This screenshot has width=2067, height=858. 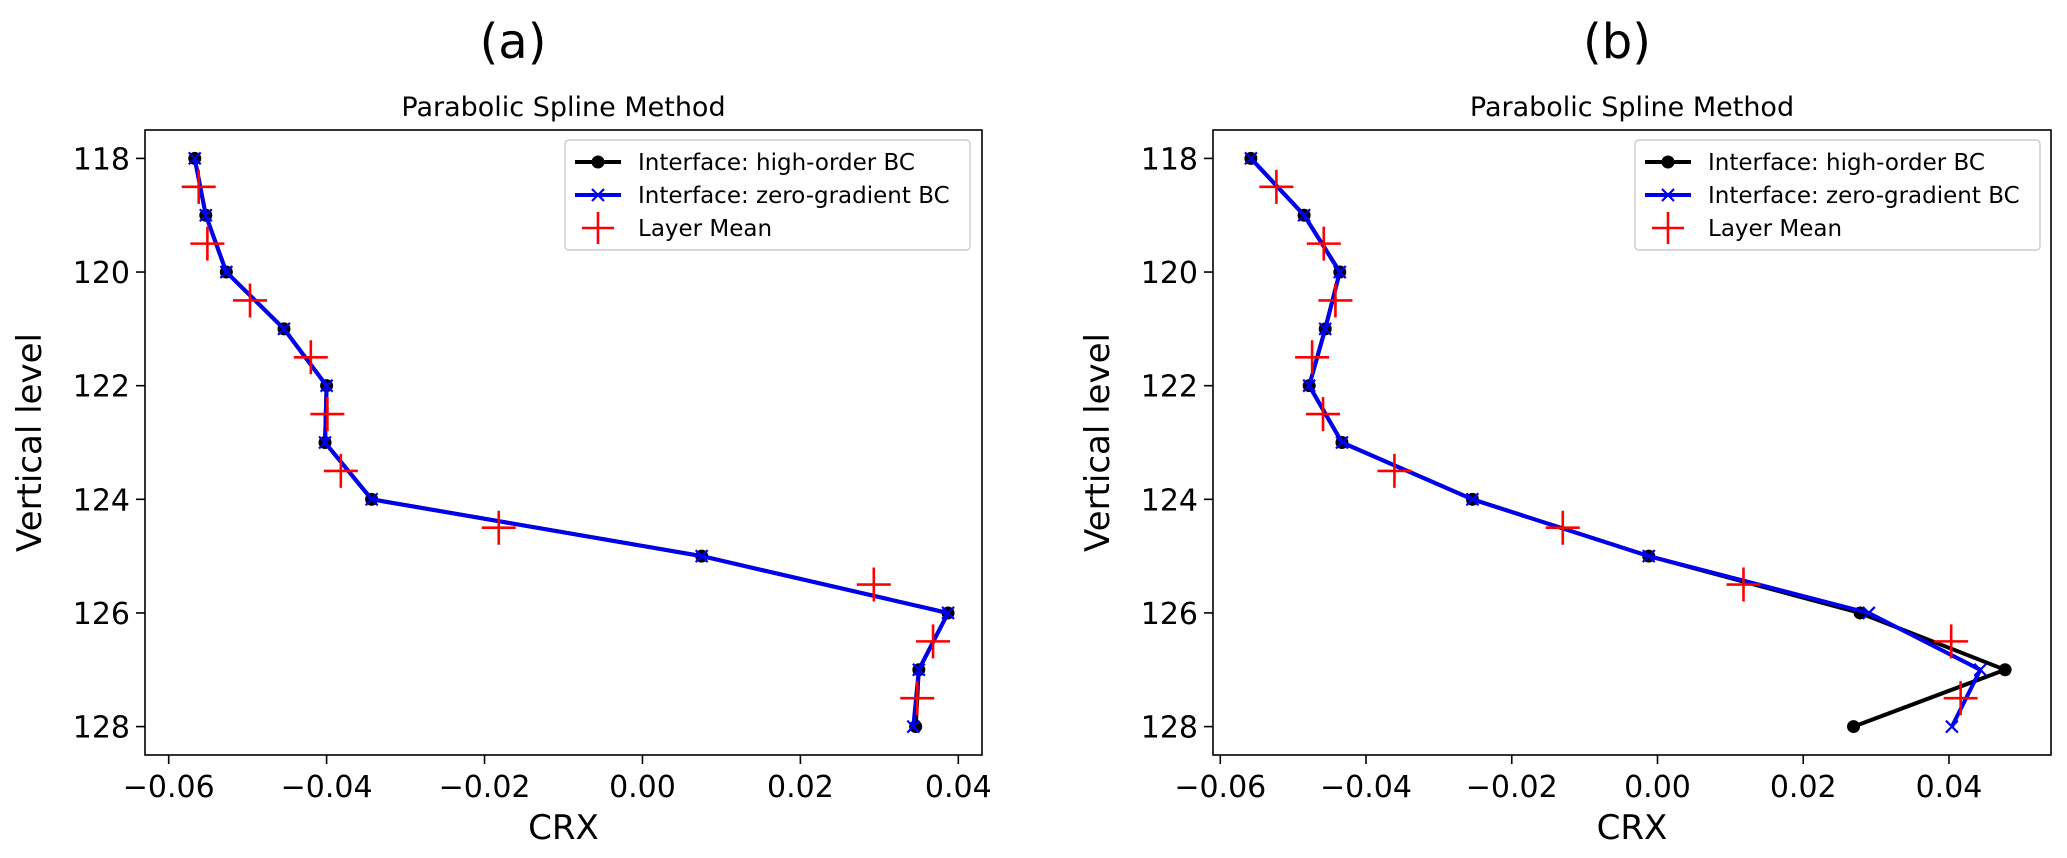 What do you see at coordinates (1169, 159) in the screenshot?
I see `y-tick-label: 118` at bounding box center [1169, 159].